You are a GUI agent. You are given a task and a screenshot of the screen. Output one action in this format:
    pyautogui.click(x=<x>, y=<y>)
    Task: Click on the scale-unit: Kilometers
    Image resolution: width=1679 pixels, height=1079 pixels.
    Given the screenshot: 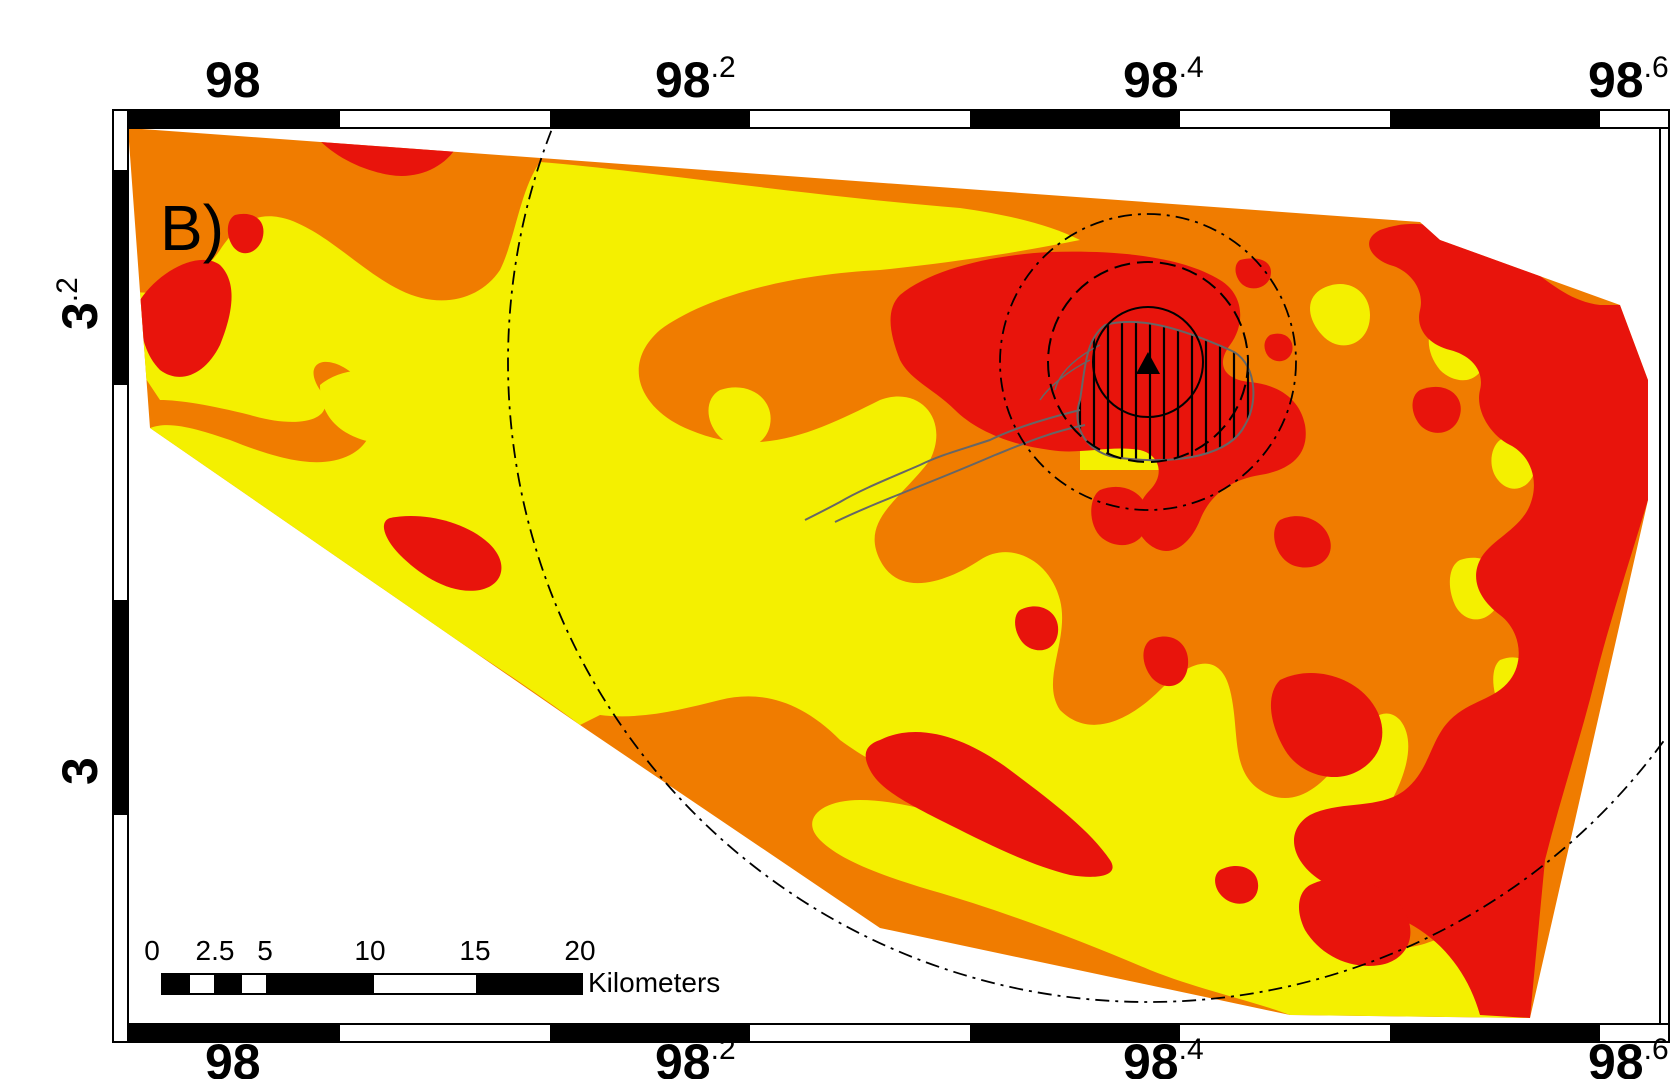 What is the action you would take?
    pyautogui.click(x=654, y=982)
    